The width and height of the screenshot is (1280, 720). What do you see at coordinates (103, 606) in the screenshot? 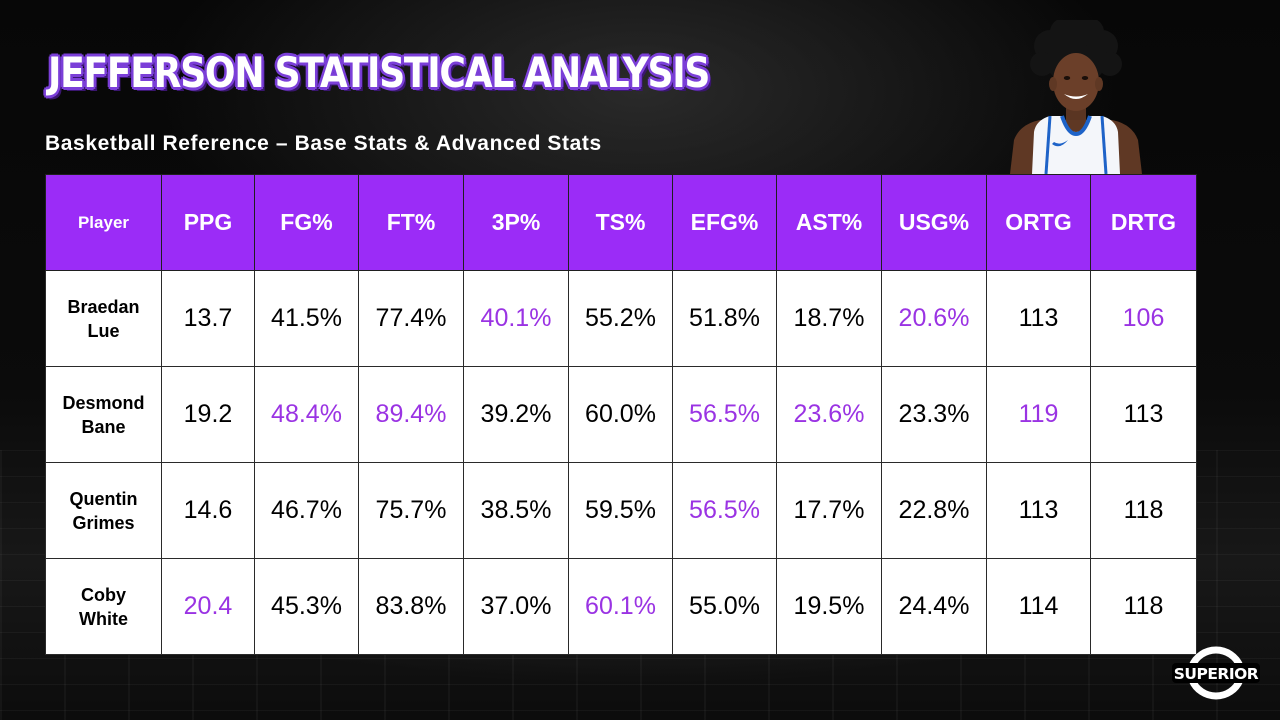
I see `player-name-cell: Coby White` at bounding box center [103, 606].